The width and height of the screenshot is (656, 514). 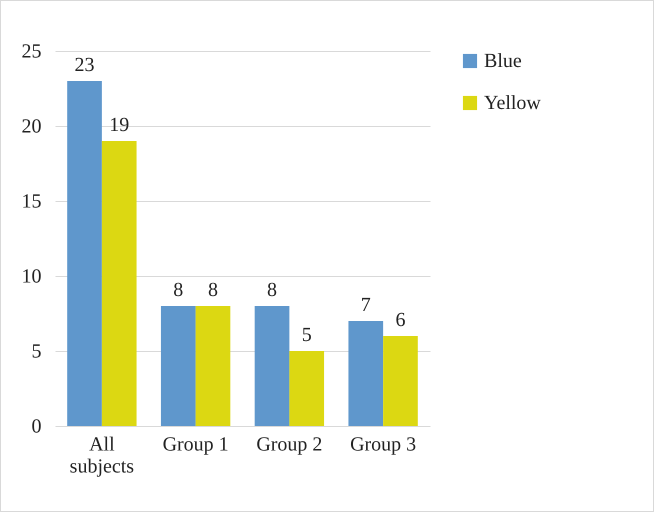 What do you see at coordinates (84, 65) in the screenshot?
I see `data-label: 23` at bounding box center [84, 65].